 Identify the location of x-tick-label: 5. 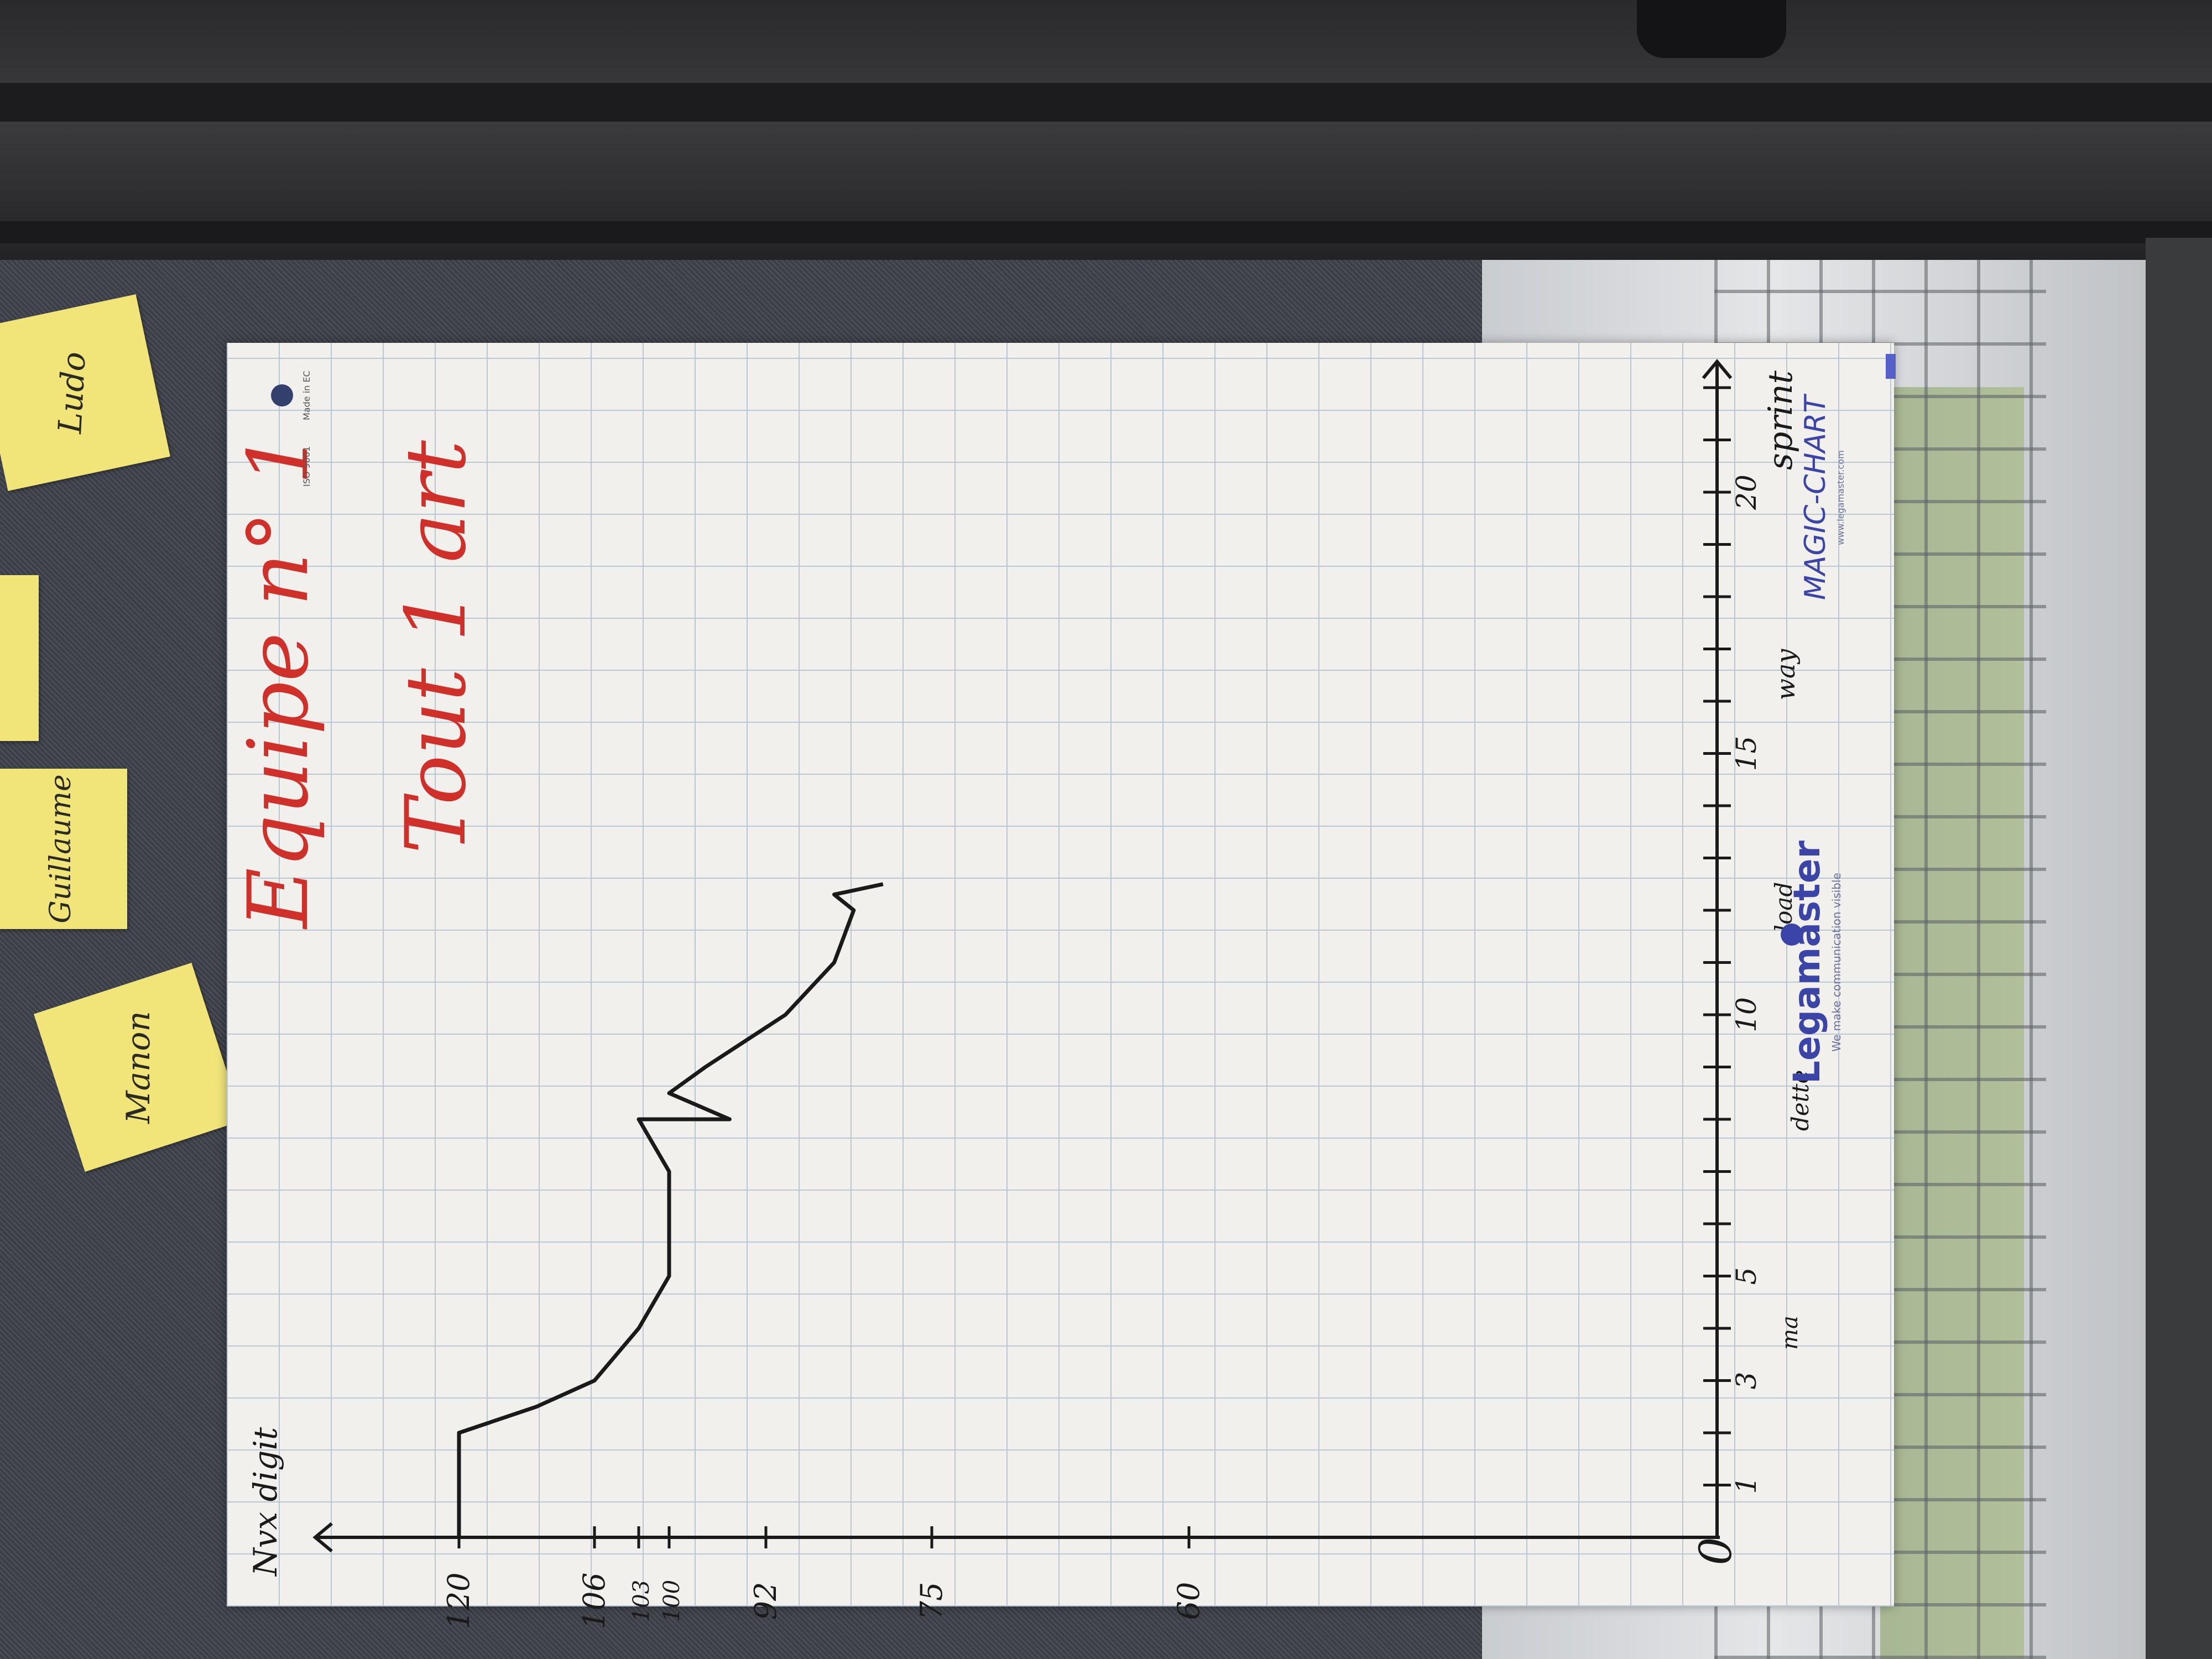
(1746, 1276).